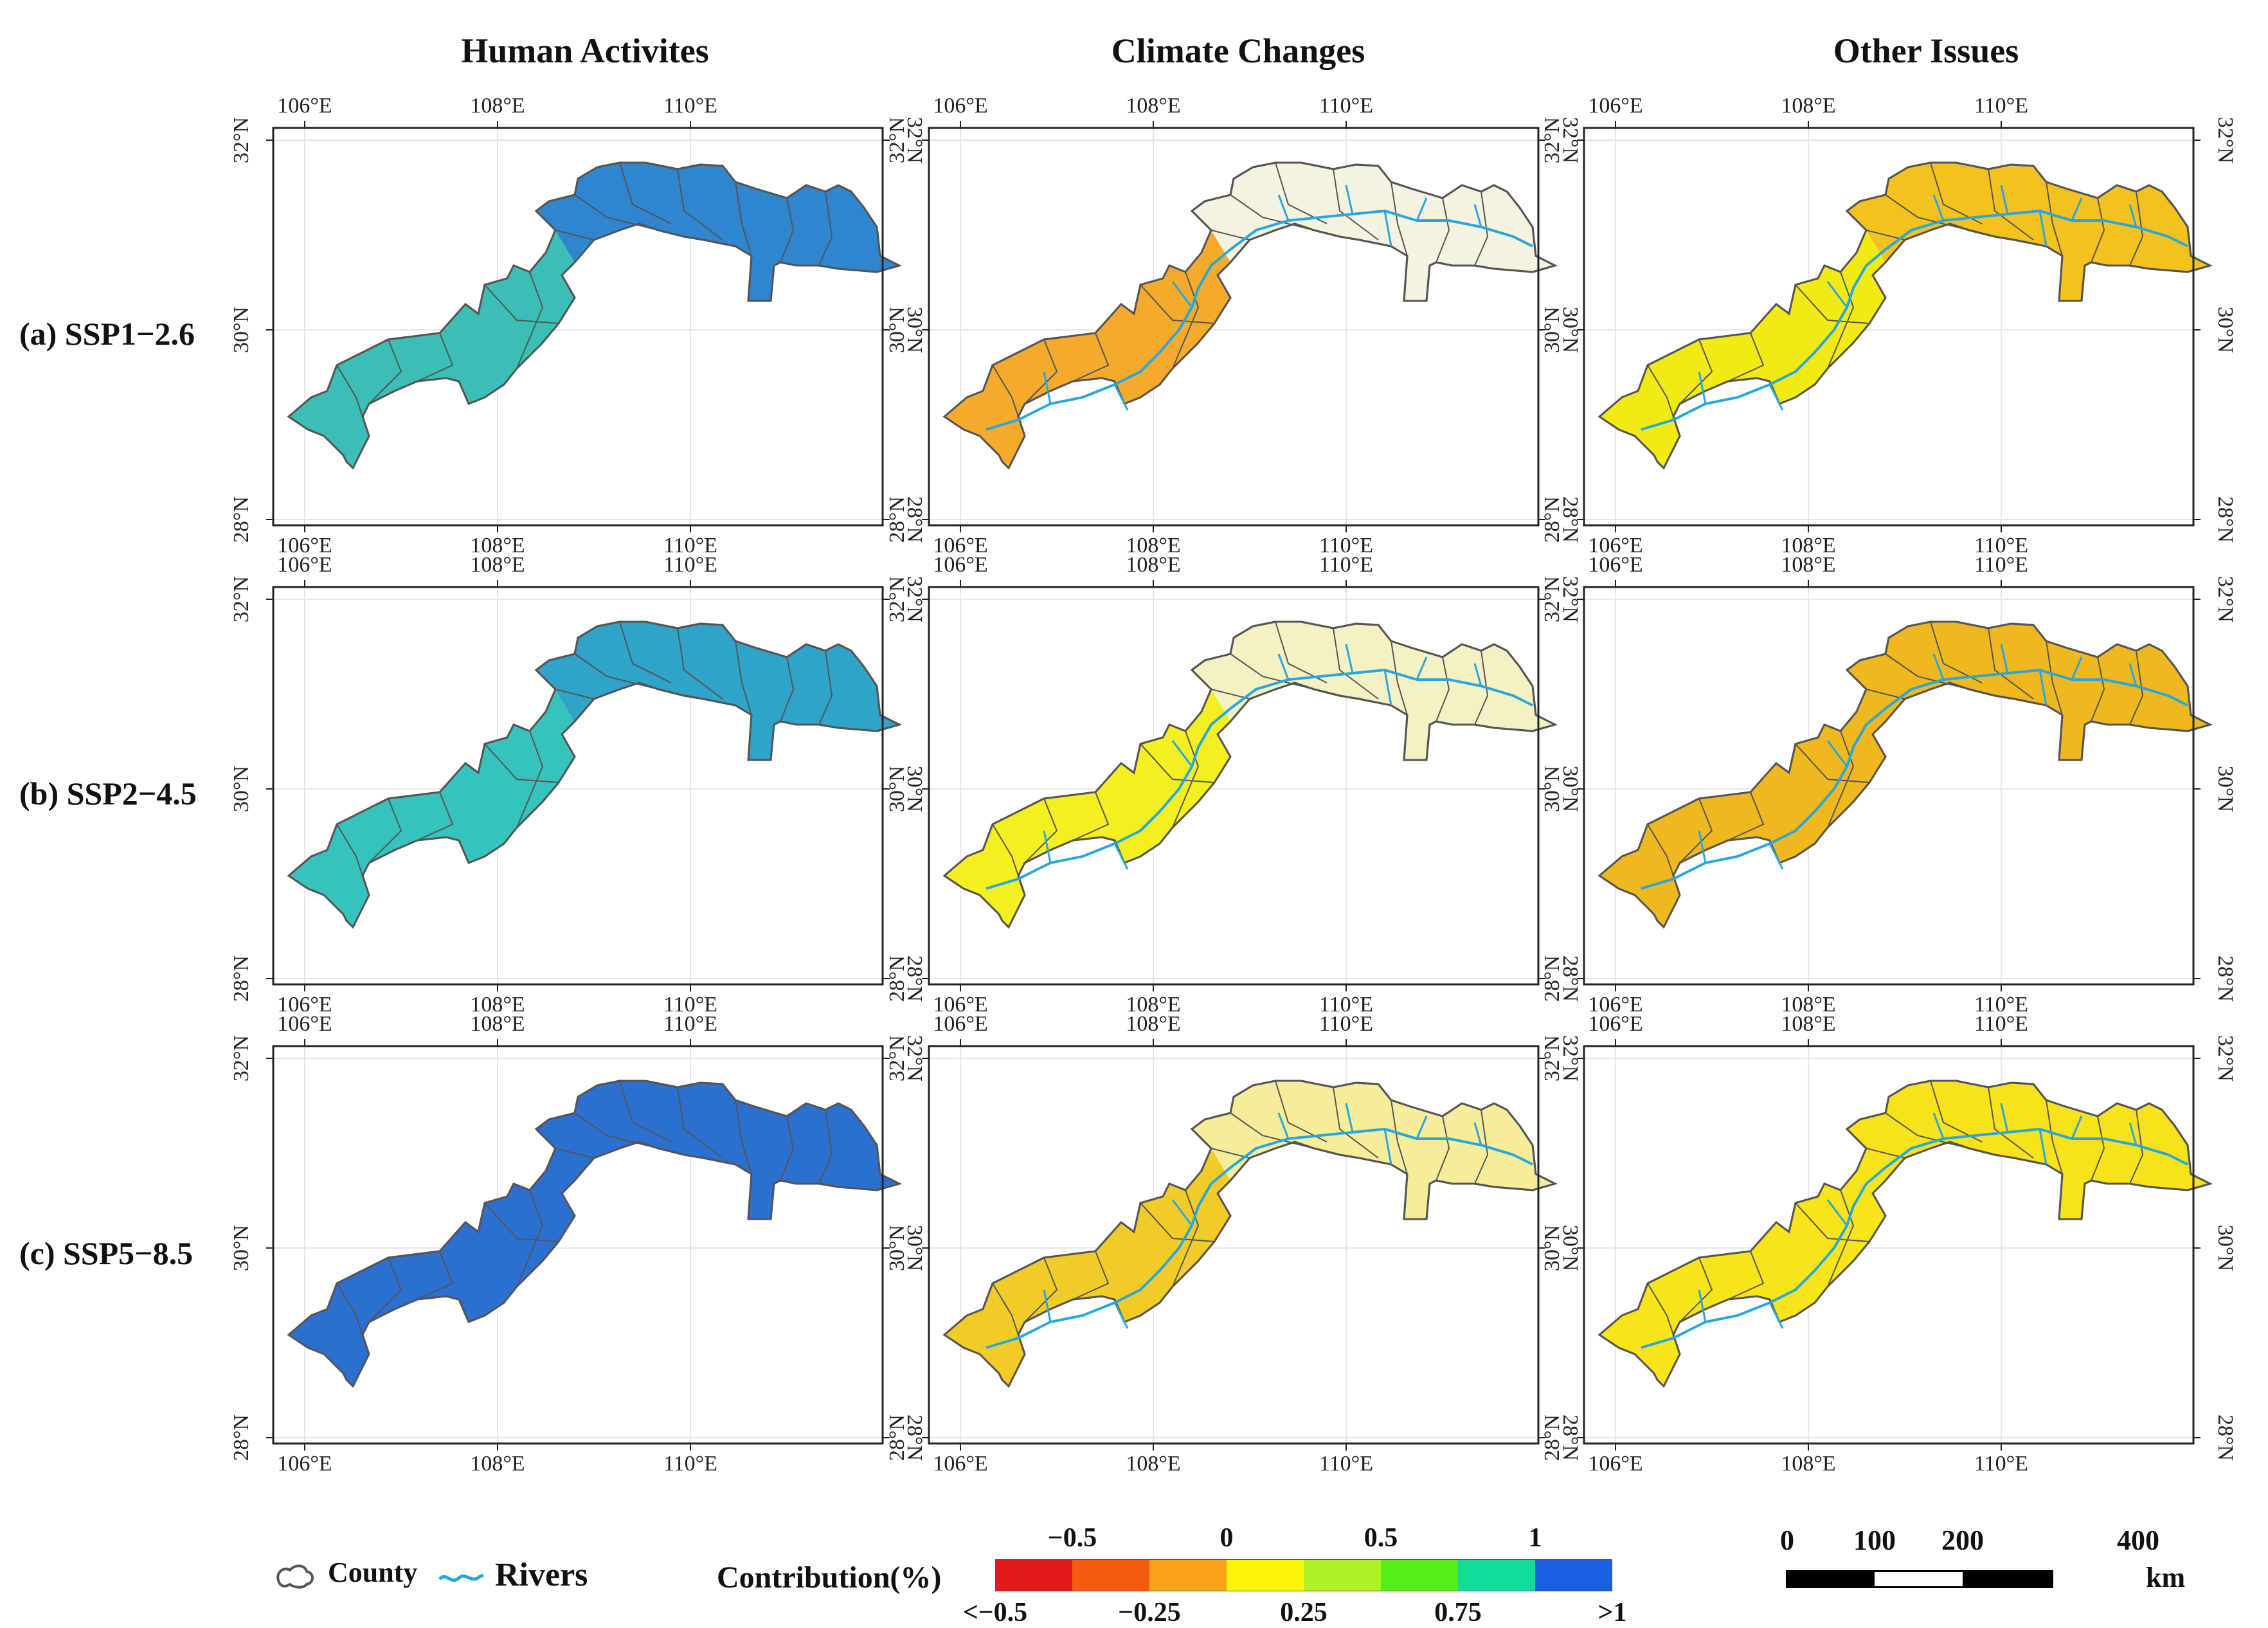  What do you see at coordinates (1926, 51) in the screenshot?
I see `column-title-other-issues: Other Issues` at bounding box center [1926, 51].